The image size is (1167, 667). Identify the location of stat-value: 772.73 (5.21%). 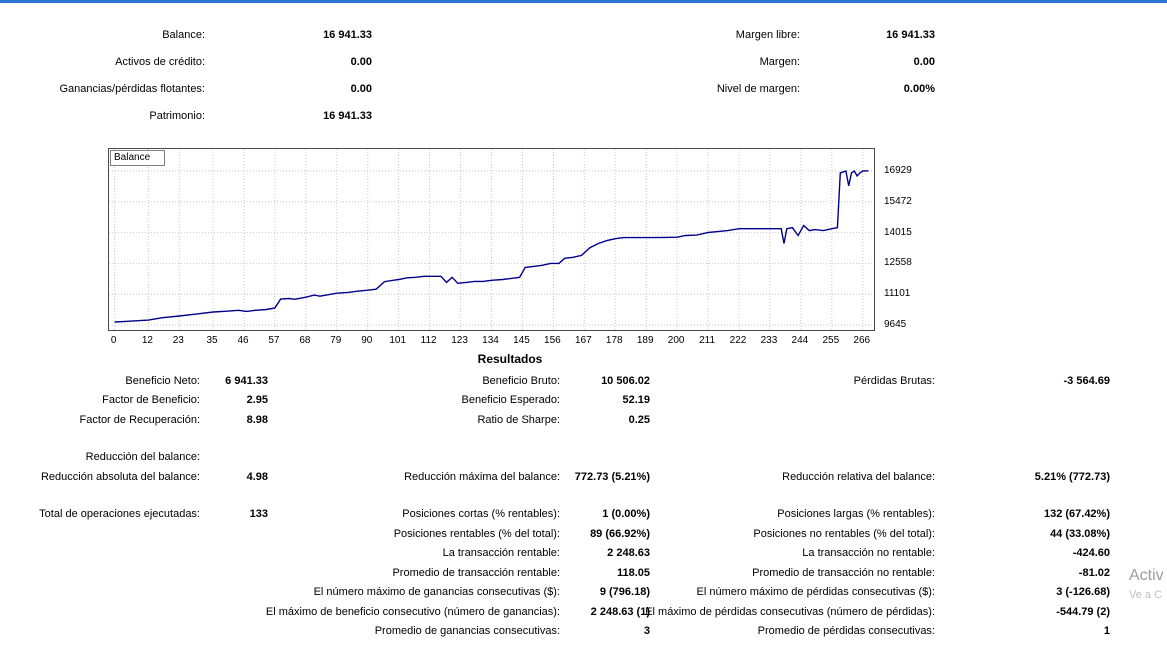
(612, 476).